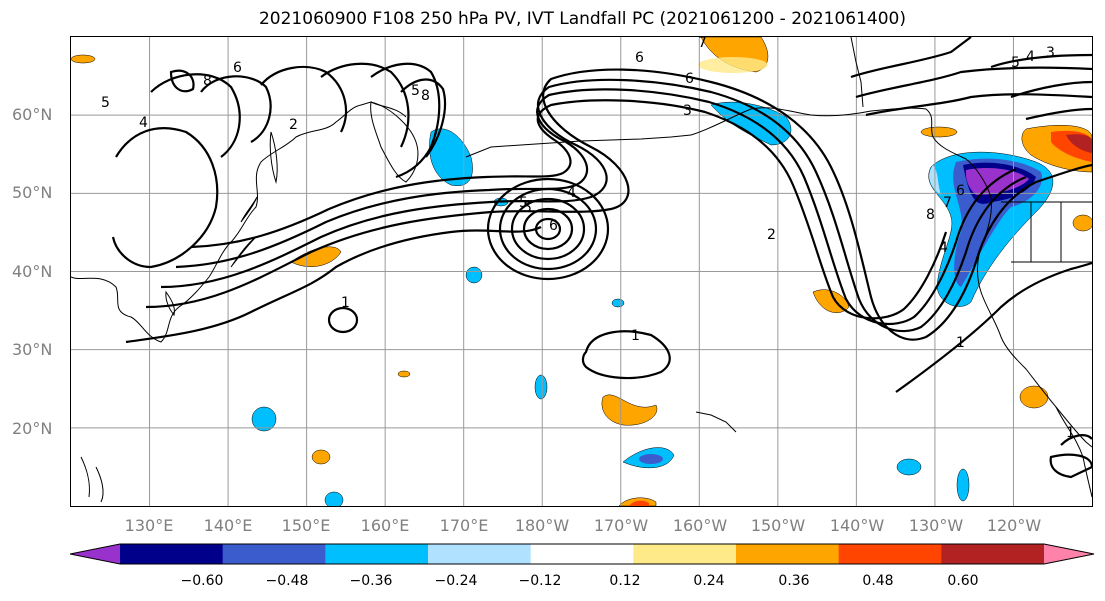 Image resolution: width=1105 pixels, height=601 pixels. Describe the element at coordinates (1069, 554) in the screenshot. I see `colorbar-arrow-high` at that location.